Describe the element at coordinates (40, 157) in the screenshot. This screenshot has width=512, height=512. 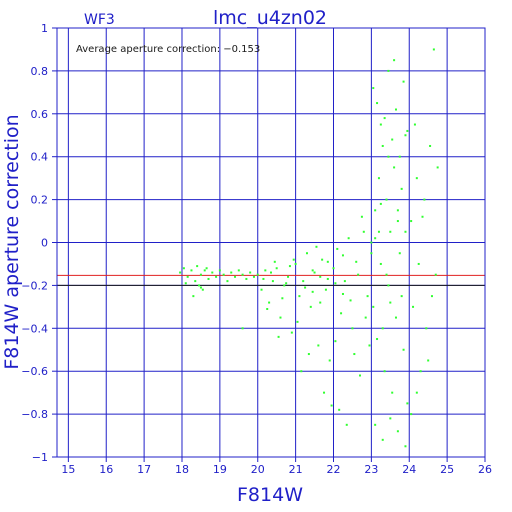
I see `y-tick-label: 0.4` at that location.